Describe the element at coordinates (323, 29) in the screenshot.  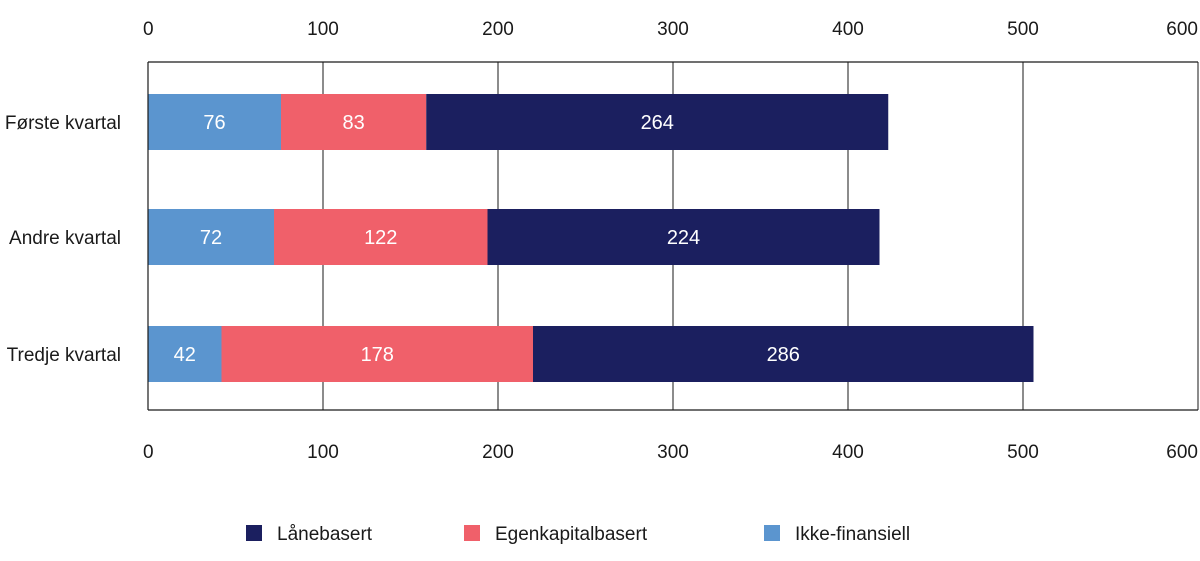
I see `x-tick-label-top-100: 100` at that location.